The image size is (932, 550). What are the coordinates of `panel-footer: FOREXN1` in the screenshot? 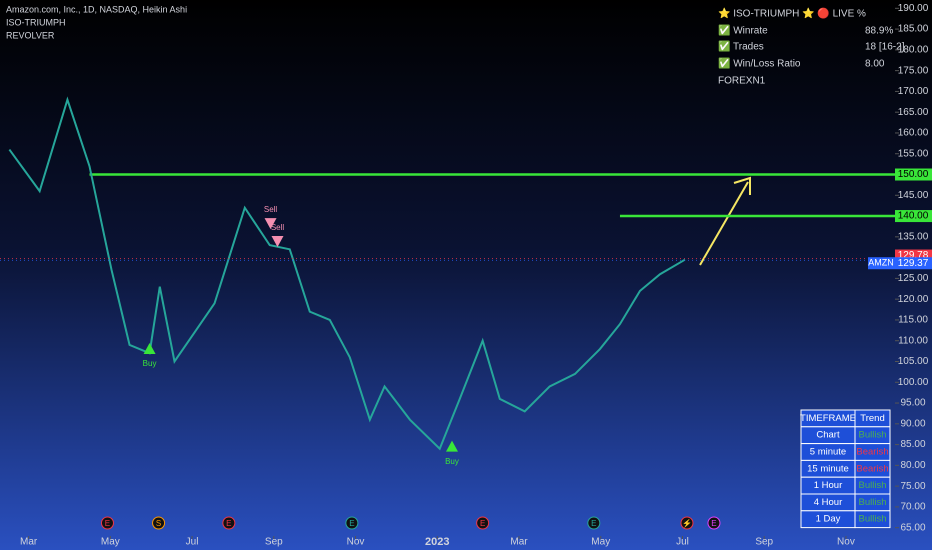 It's located at (742, 81).